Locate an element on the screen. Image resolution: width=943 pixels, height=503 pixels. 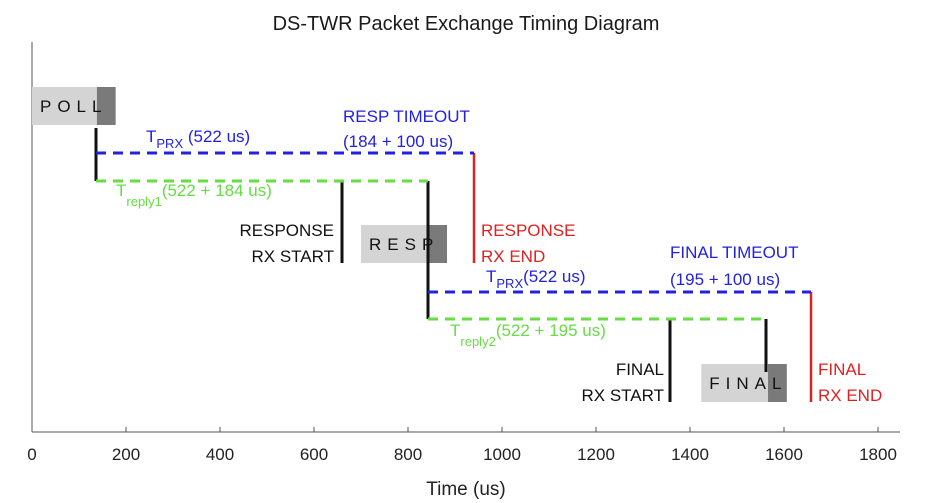
packet-final: FINAL is located at coordinates (744, 383).